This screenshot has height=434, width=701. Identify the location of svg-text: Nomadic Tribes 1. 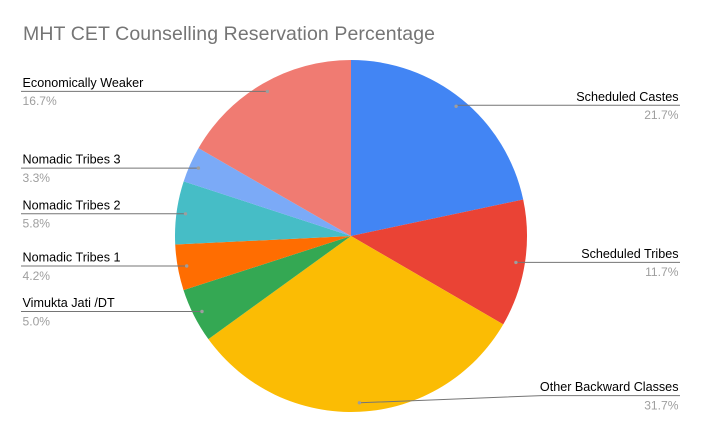
(72, 258).